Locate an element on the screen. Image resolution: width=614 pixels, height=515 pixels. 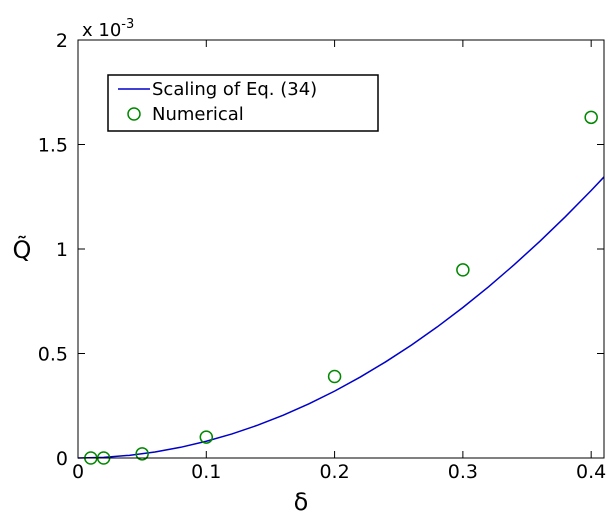
legend-box is located at coordinates (243, 103).